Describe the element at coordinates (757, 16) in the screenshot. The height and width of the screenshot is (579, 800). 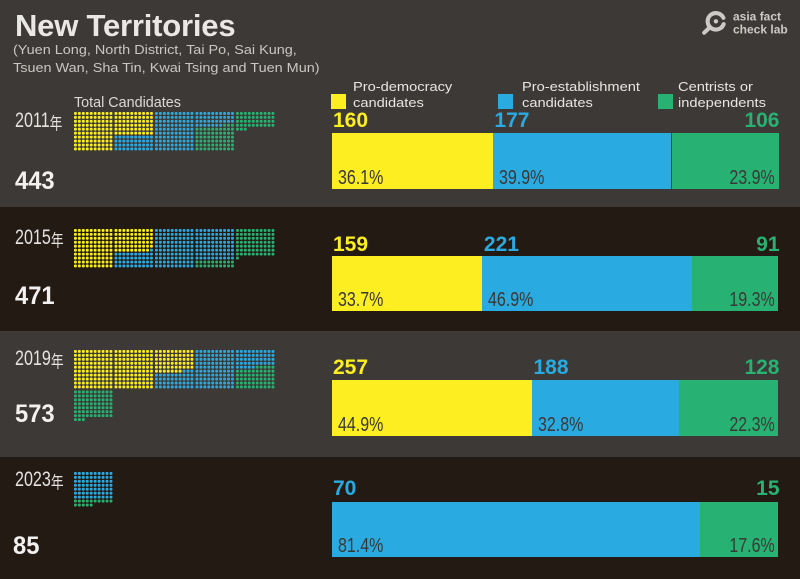
I see `svg-text: asia fact` at that location.